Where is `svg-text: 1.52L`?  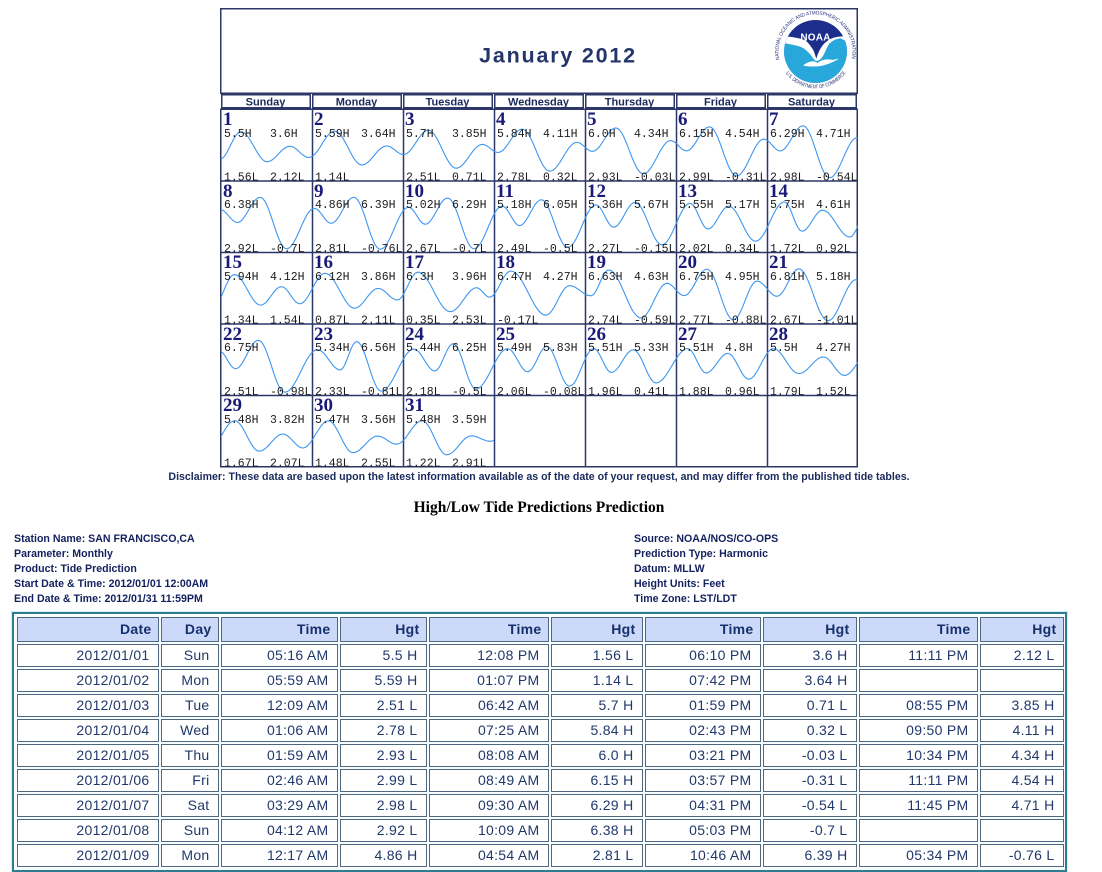 svg-text: 1.52L is located at coordinates (833, 392).